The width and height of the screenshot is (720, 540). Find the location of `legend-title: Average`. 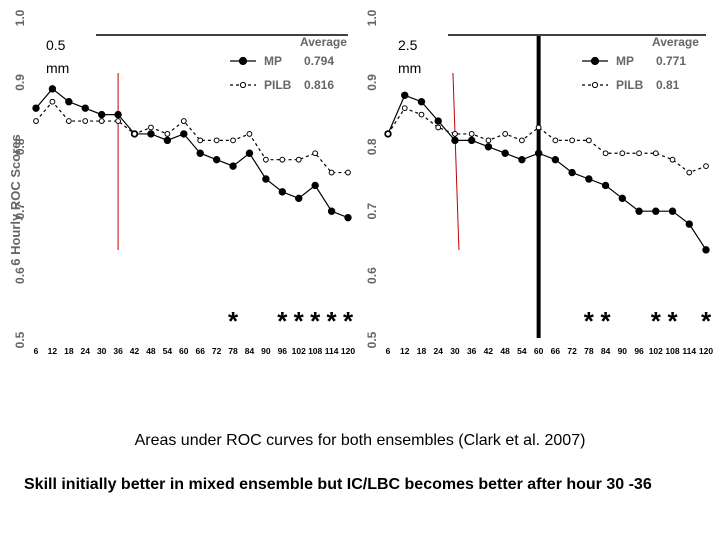

legend-title: Average is located at coordinates (675, 42).